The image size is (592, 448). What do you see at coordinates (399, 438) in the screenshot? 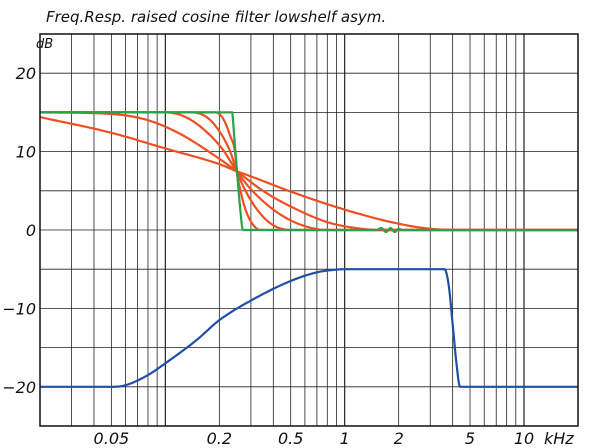
I see `x-tick-label: 2` at bounding box center [399, 438].